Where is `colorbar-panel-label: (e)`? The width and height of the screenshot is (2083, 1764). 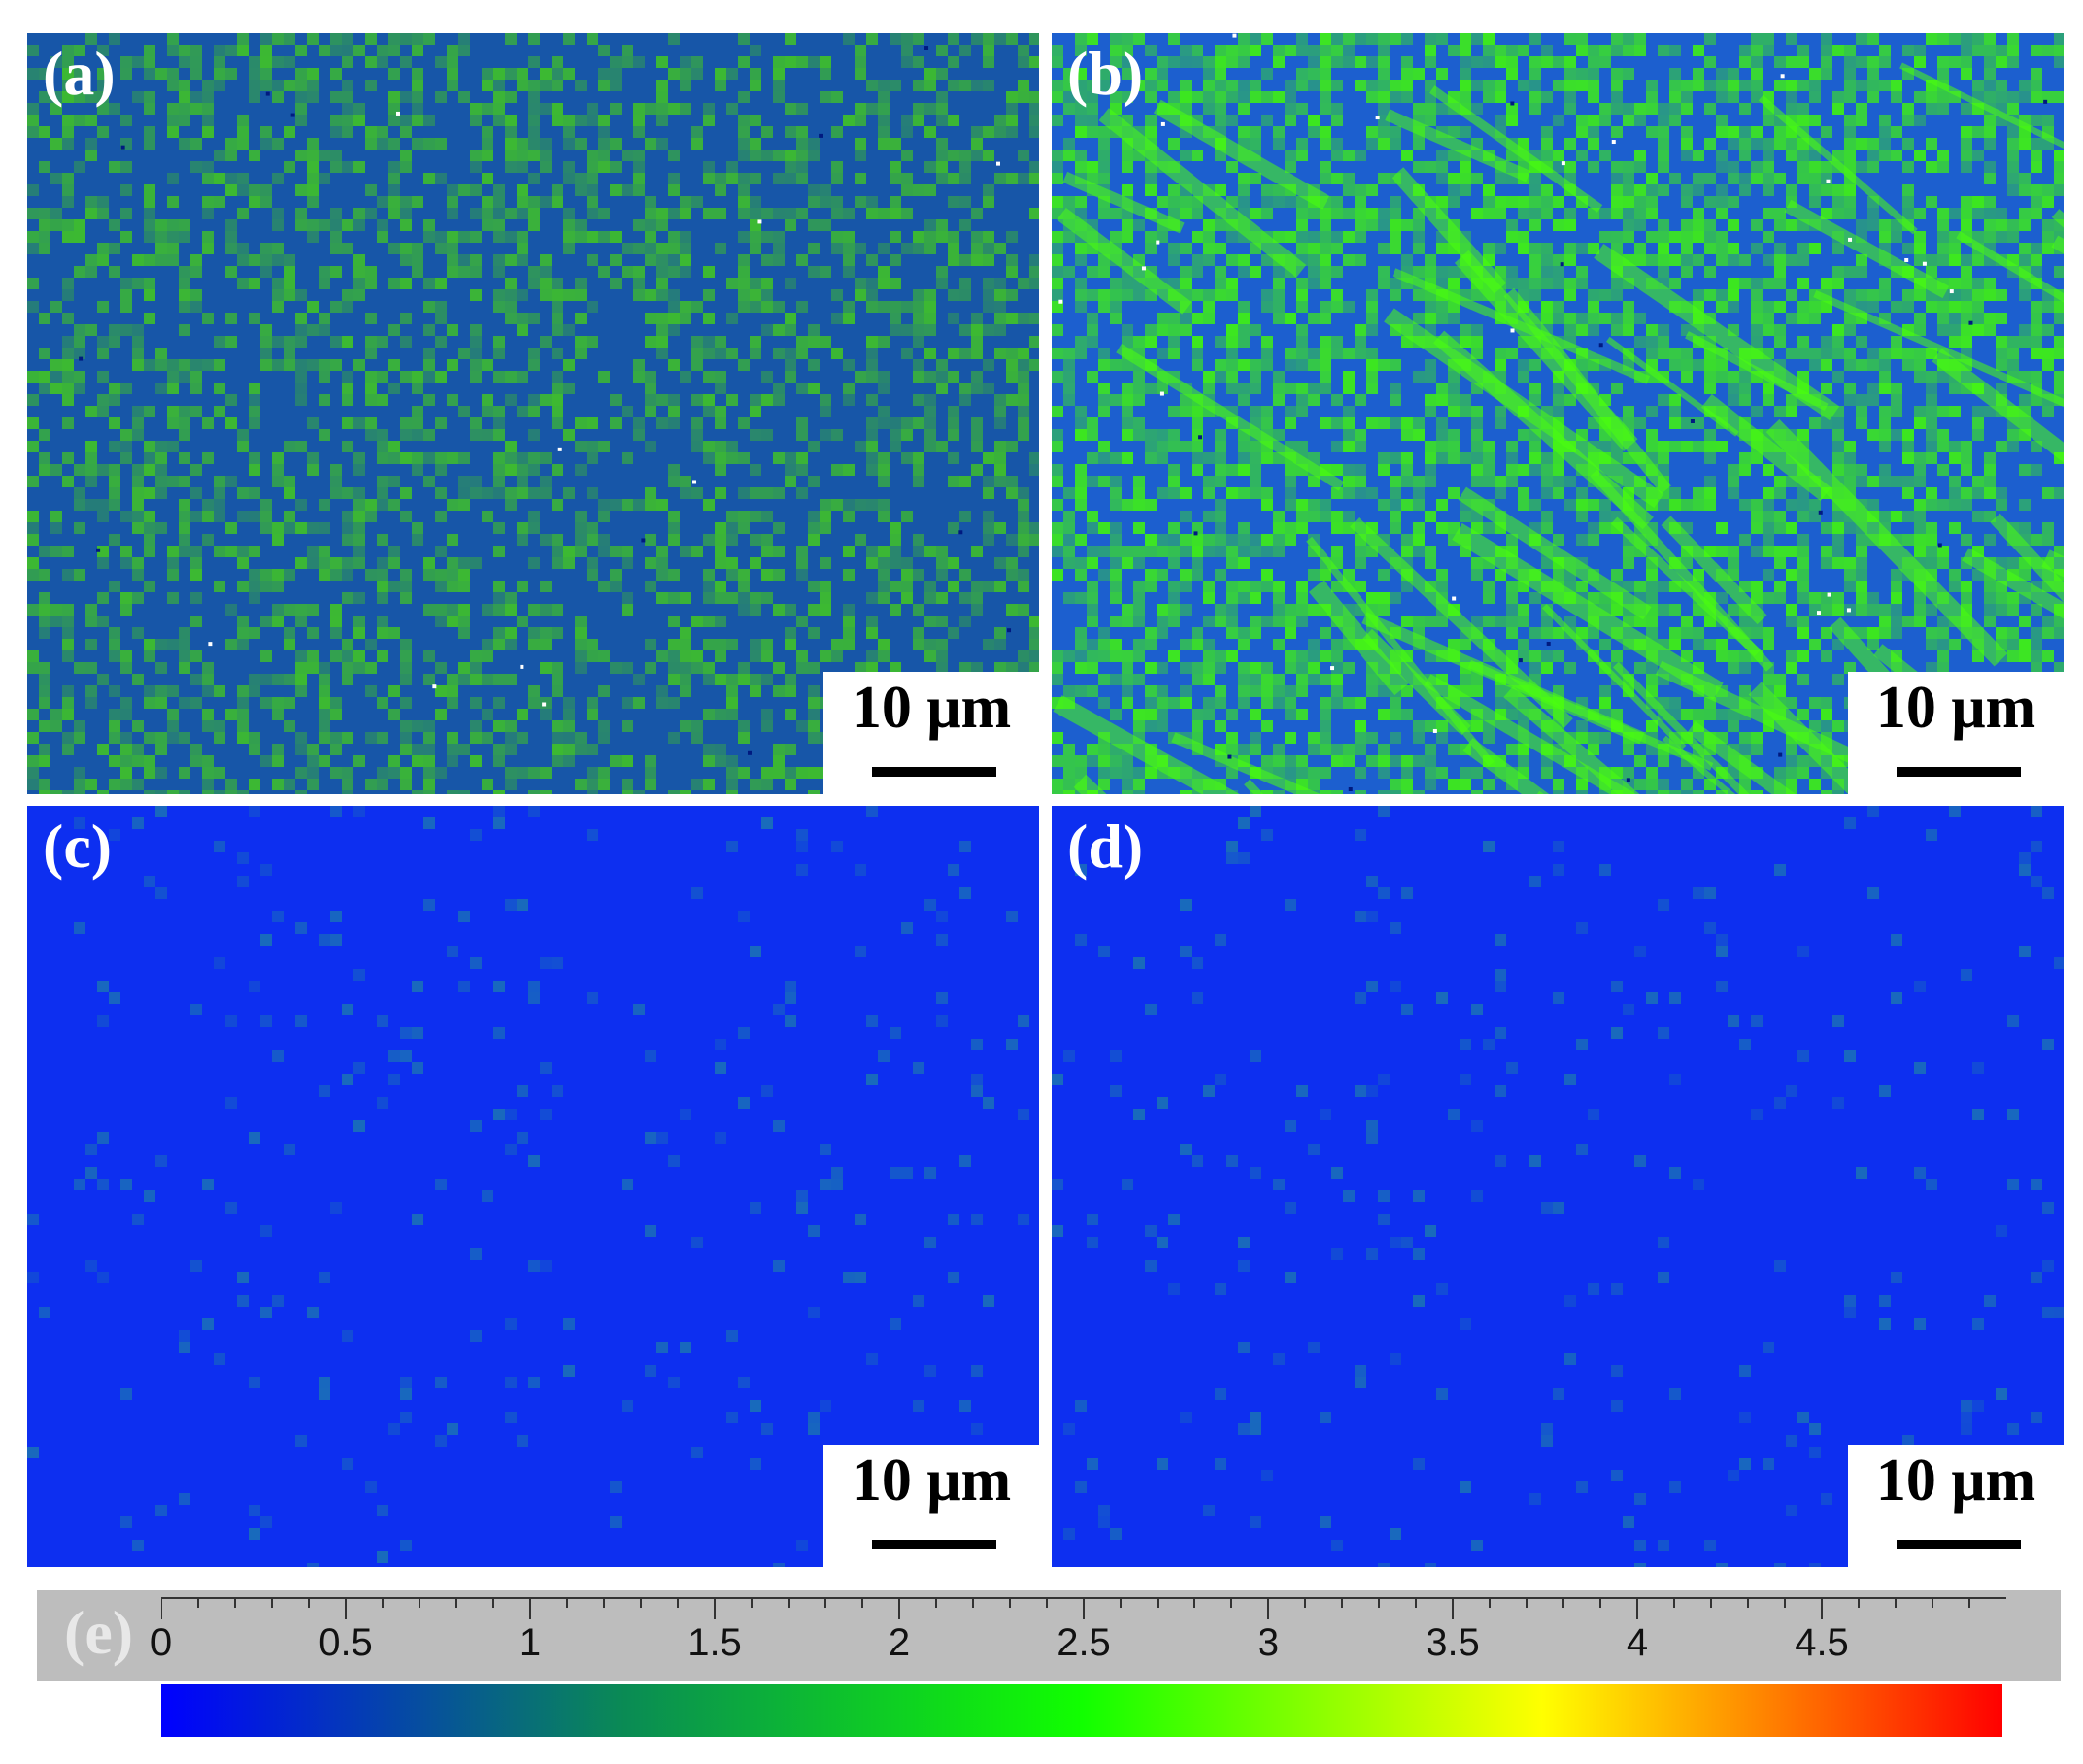 colorbar-panel-label: (e) is located at coordinates (99, 1632).